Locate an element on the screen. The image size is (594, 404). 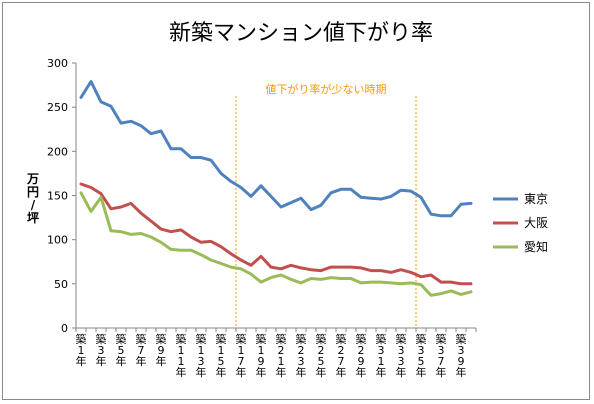
chart-title: 新築マンション値下がり率 is located at coordinates (301, 33).